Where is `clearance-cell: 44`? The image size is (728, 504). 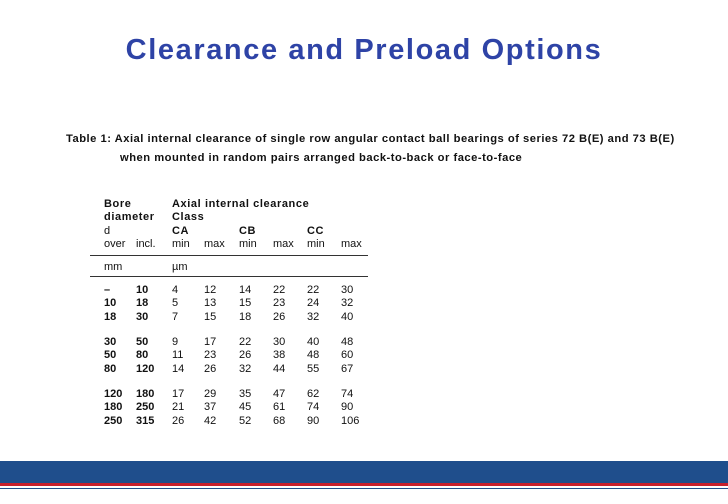
clearance-cell: 44 is located at coordinates (279, 369).